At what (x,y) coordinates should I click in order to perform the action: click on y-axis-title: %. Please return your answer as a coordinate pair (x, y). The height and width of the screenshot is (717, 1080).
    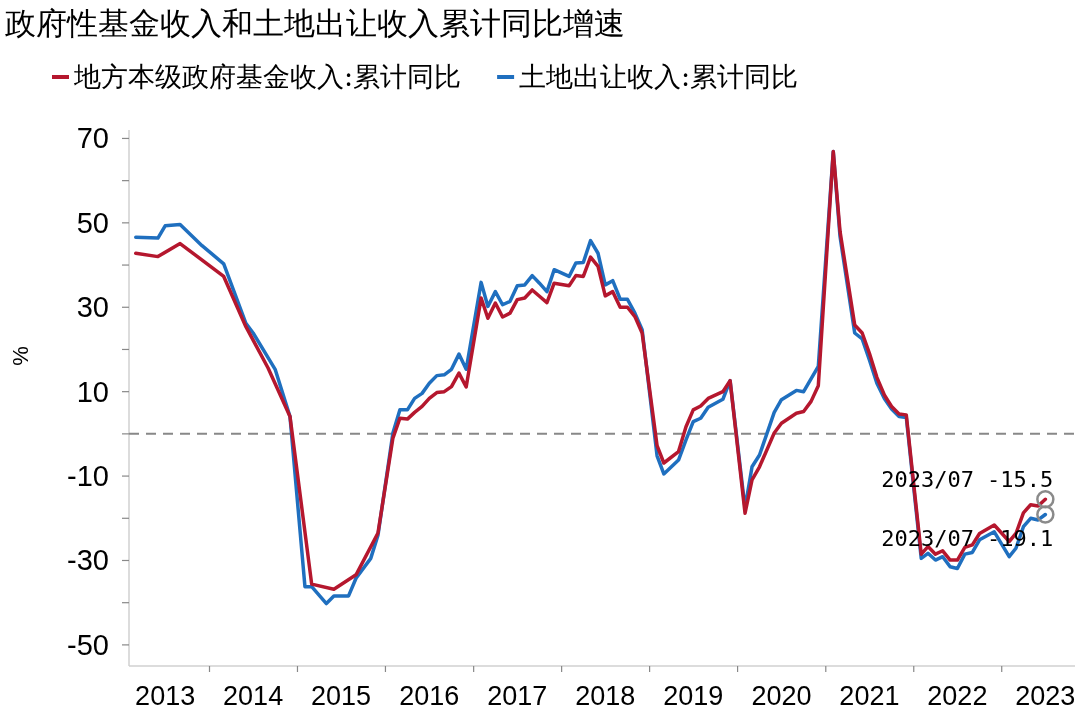
    Looking at the image, I should click on (20, 356).